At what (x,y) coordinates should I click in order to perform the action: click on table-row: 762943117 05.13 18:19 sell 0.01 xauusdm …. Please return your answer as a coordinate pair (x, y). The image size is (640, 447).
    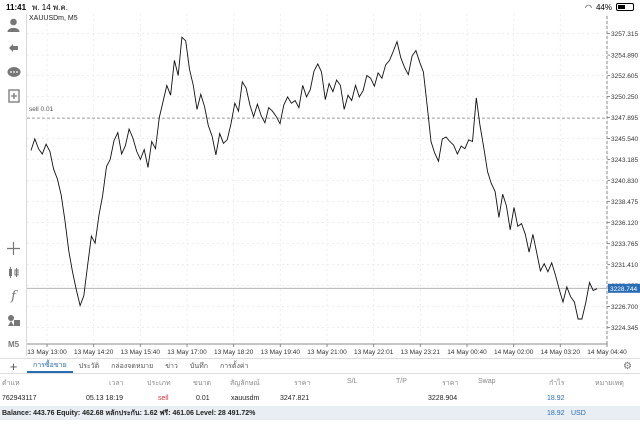
    Looking at the image, I should click on (320, 399).